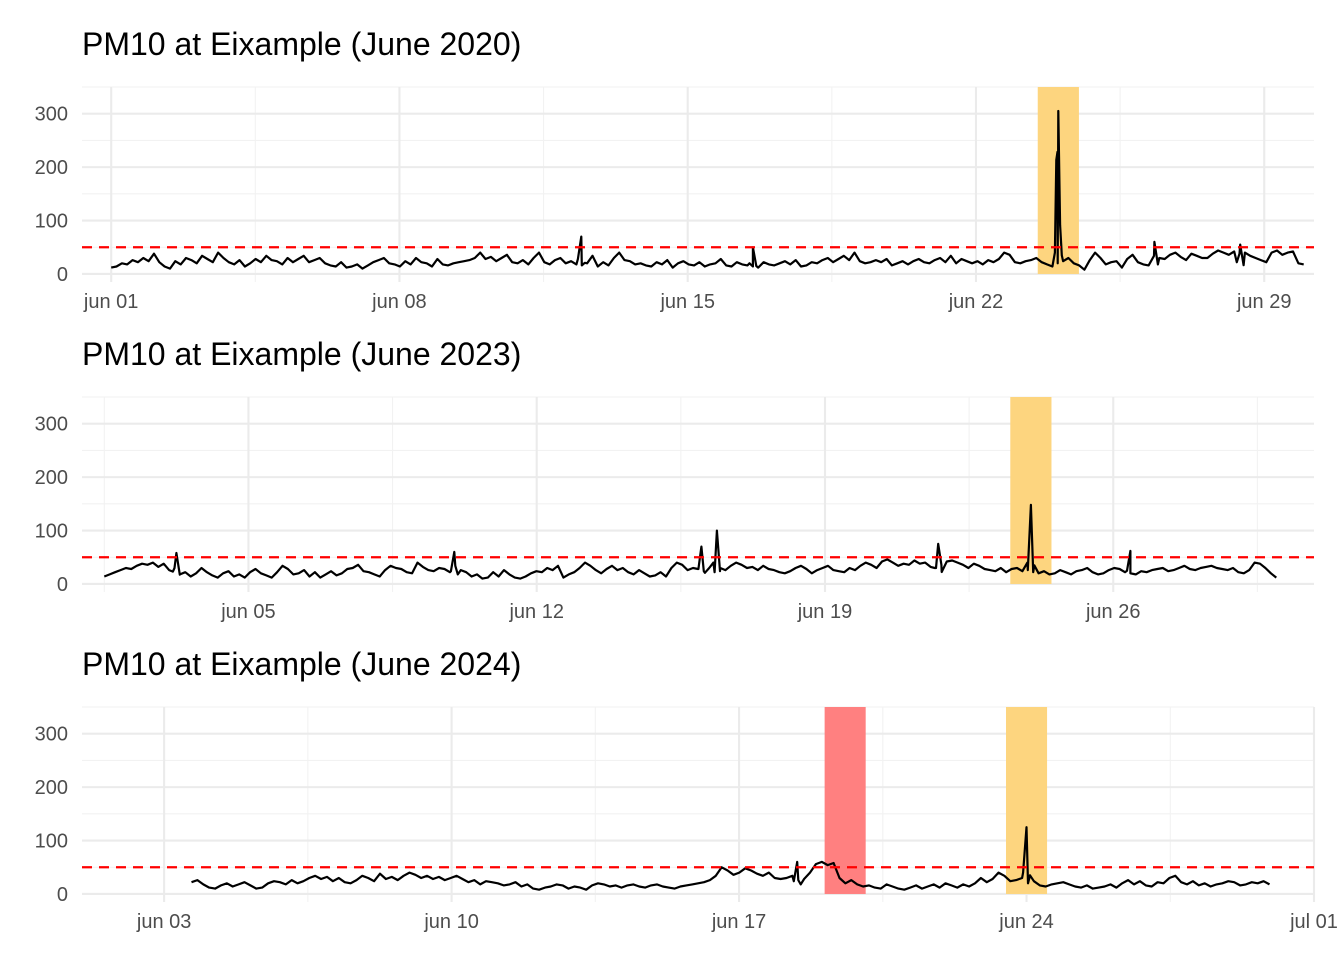 This screenshot has width=1344, height=960. I want to click on x-tick-label: jun 12, so click(536, 612).